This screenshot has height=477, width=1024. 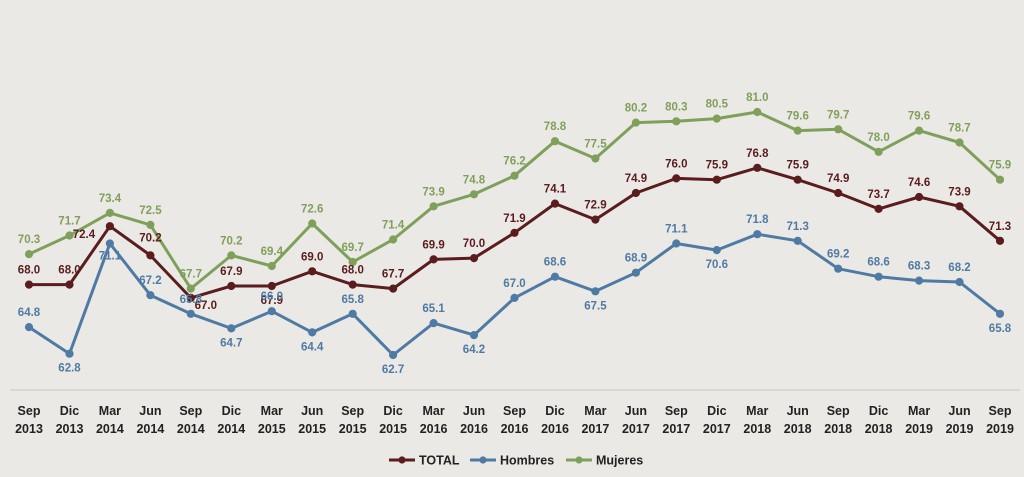 I want to click on legend-label: Hombres, so click(x=527, y=461).